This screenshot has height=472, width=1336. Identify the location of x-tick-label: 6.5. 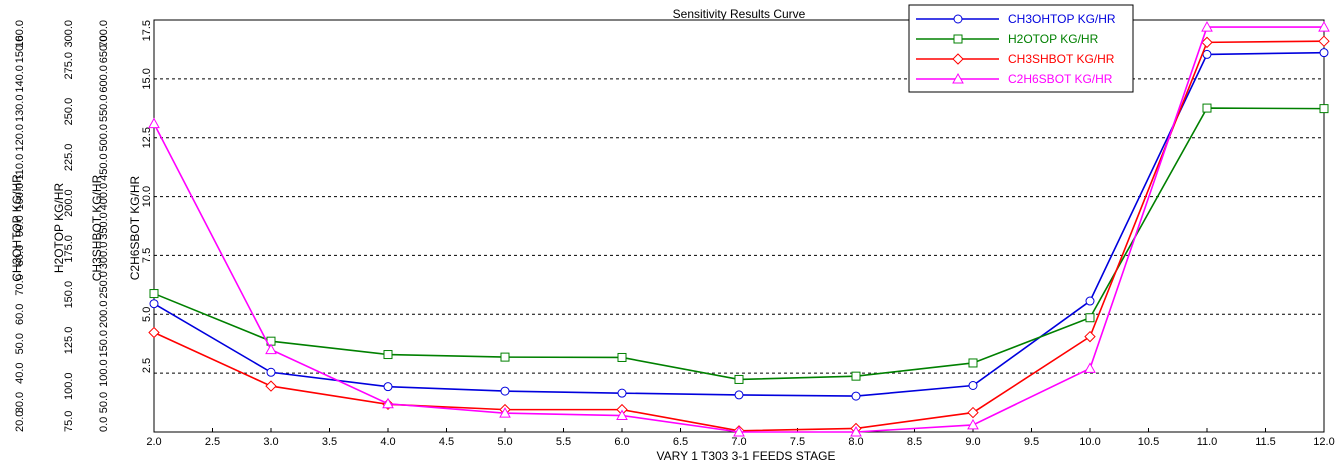
(680, 442).